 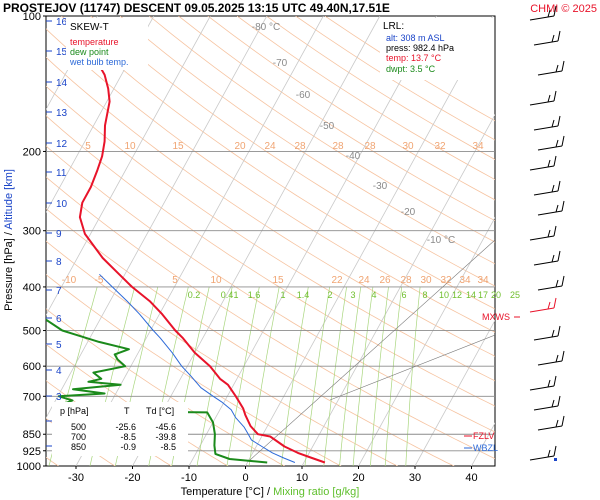 I want to click on altitude-tick-label: 9, so click(x=59, y=234).